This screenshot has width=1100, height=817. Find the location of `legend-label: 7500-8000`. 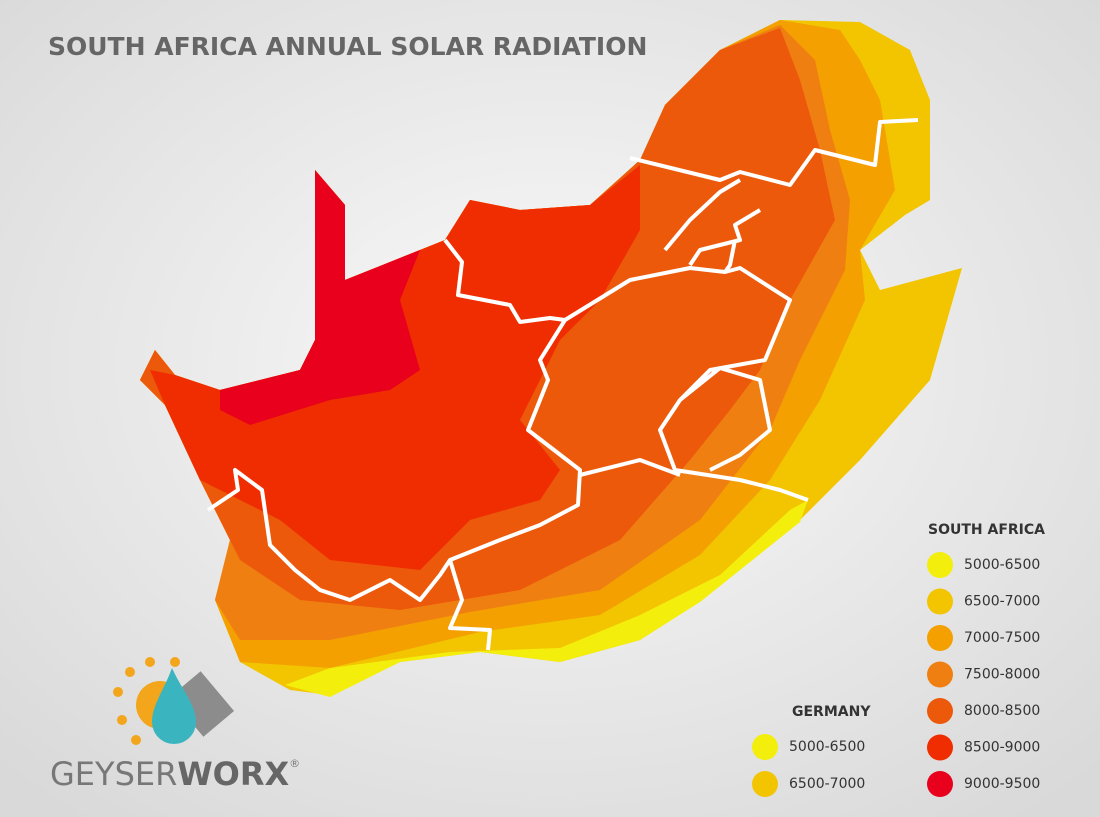

legend-label: 7500-8000 is located at coordinates (1002, 675).